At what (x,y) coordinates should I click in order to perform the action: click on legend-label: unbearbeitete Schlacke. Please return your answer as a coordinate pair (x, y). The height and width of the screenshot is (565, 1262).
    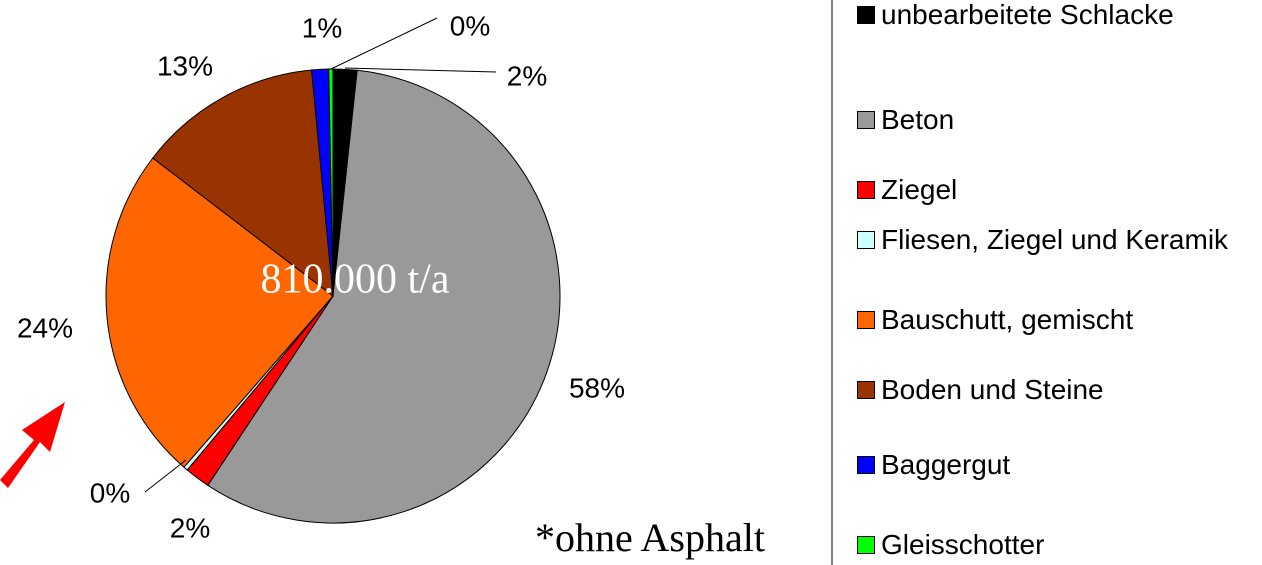
    Looking at the image, I should click on (1027, 15).